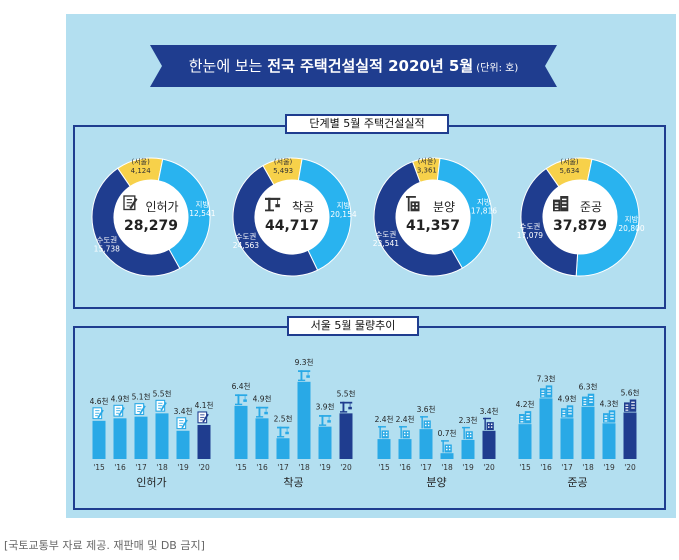  What do you see at coordinates (107, 248) in the screenshot?
I see `slice-value: 15,738` at bounding box center [107, 248].